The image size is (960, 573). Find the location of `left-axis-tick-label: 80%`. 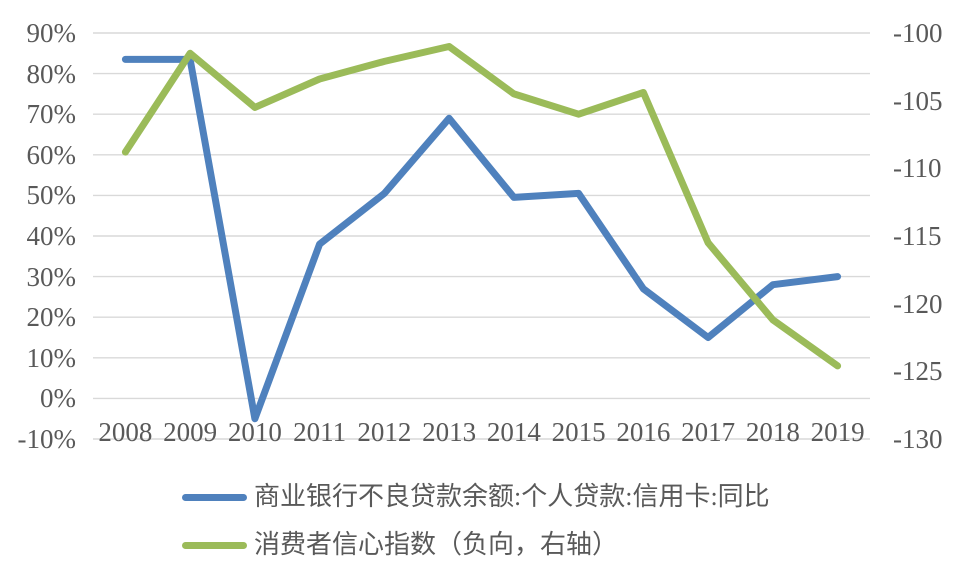

left-axis-tick-label: 80% is located at coordinates (51, 73).